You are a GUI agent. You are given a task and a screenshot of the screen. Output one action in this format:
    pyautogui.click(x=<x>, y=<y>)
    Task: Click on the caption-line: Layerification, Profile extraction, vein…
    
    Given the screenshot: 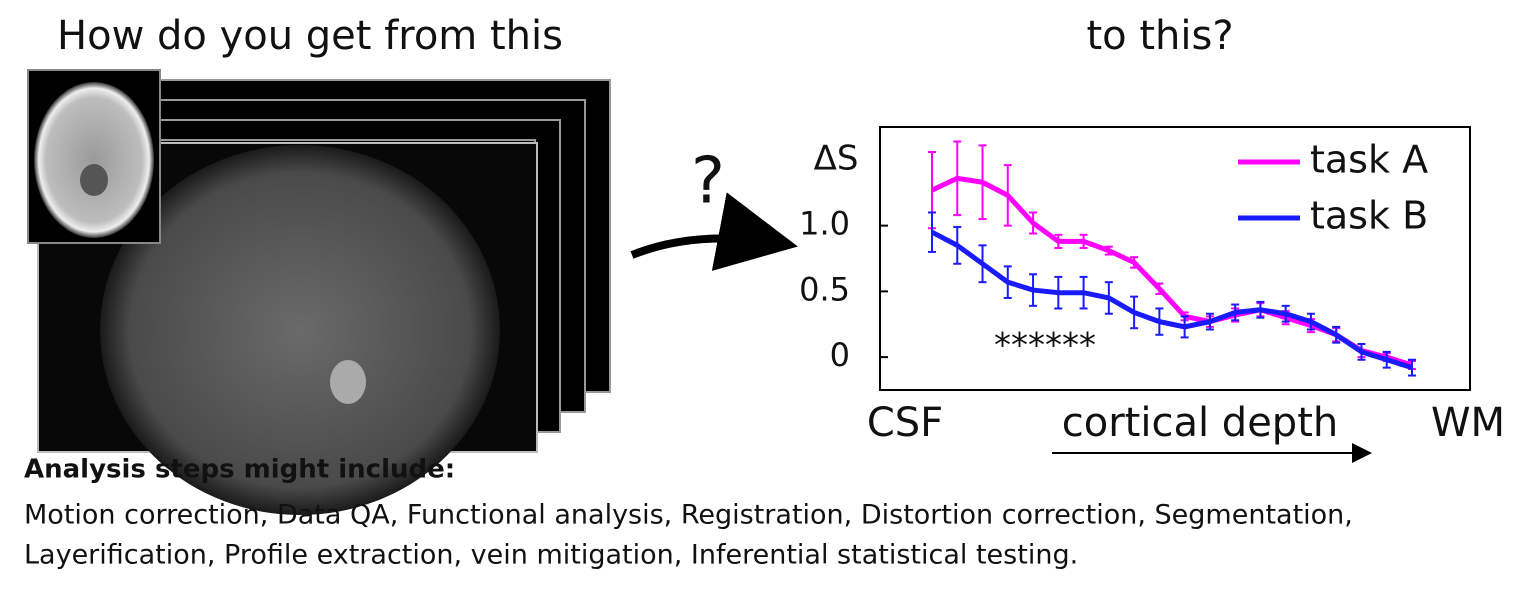 What is the action you would take?
    pyautogui.click(x=551, y=555)
    